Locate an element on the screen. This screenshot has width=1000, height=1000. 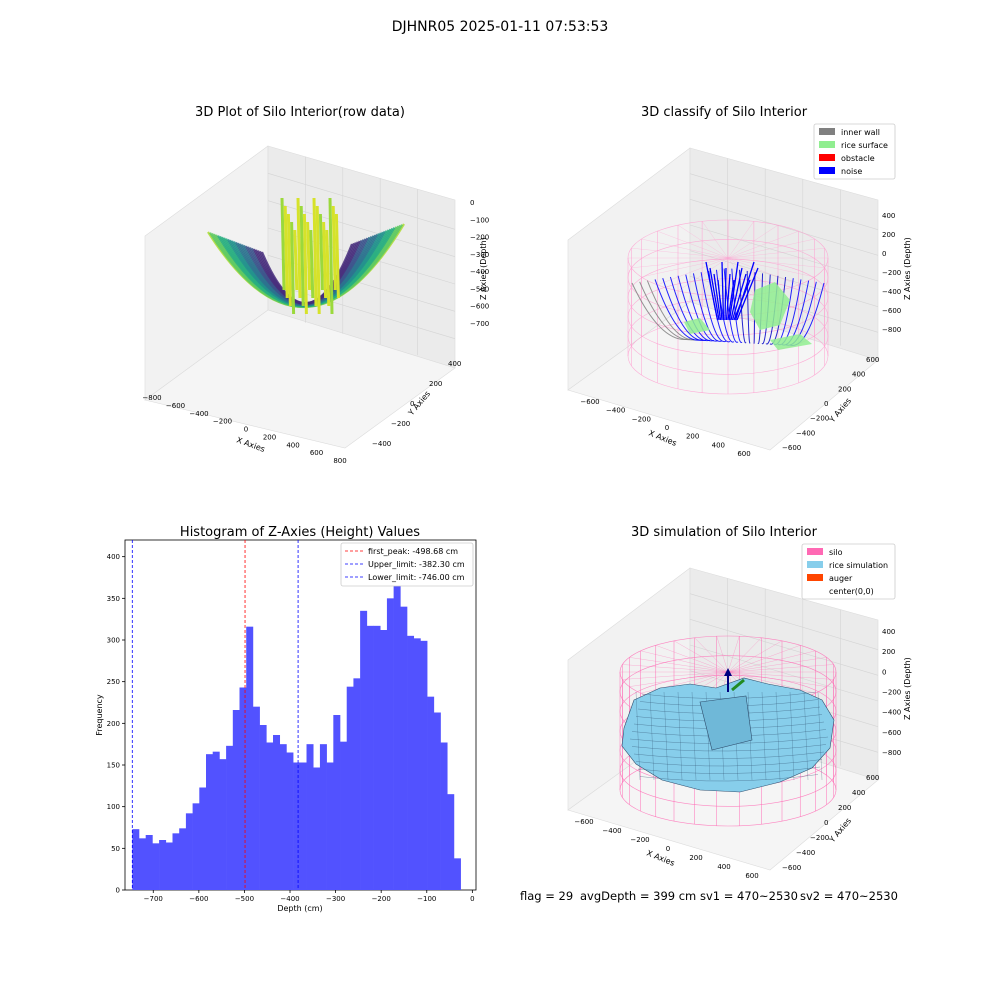
histogram-x-tick-label-7: 0 is located at coordinates (472, 899).